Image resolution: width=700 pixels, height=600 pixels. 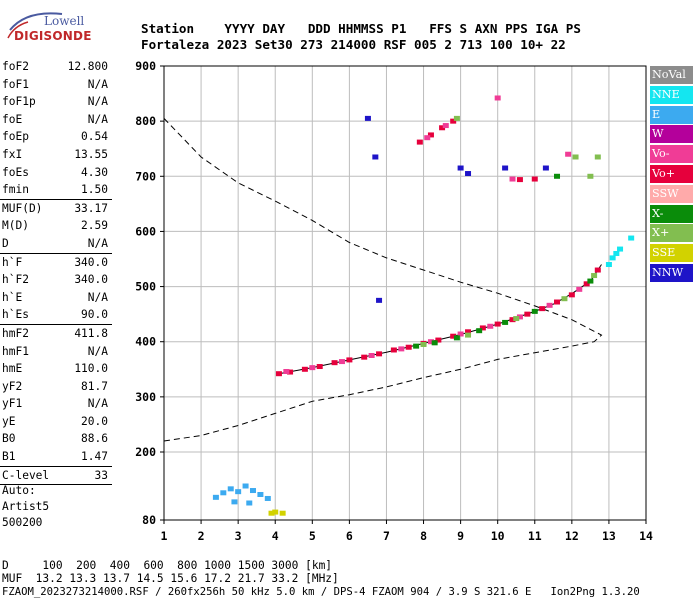 I want to click on legend-item: Vo-, so click(x=671, y=154).